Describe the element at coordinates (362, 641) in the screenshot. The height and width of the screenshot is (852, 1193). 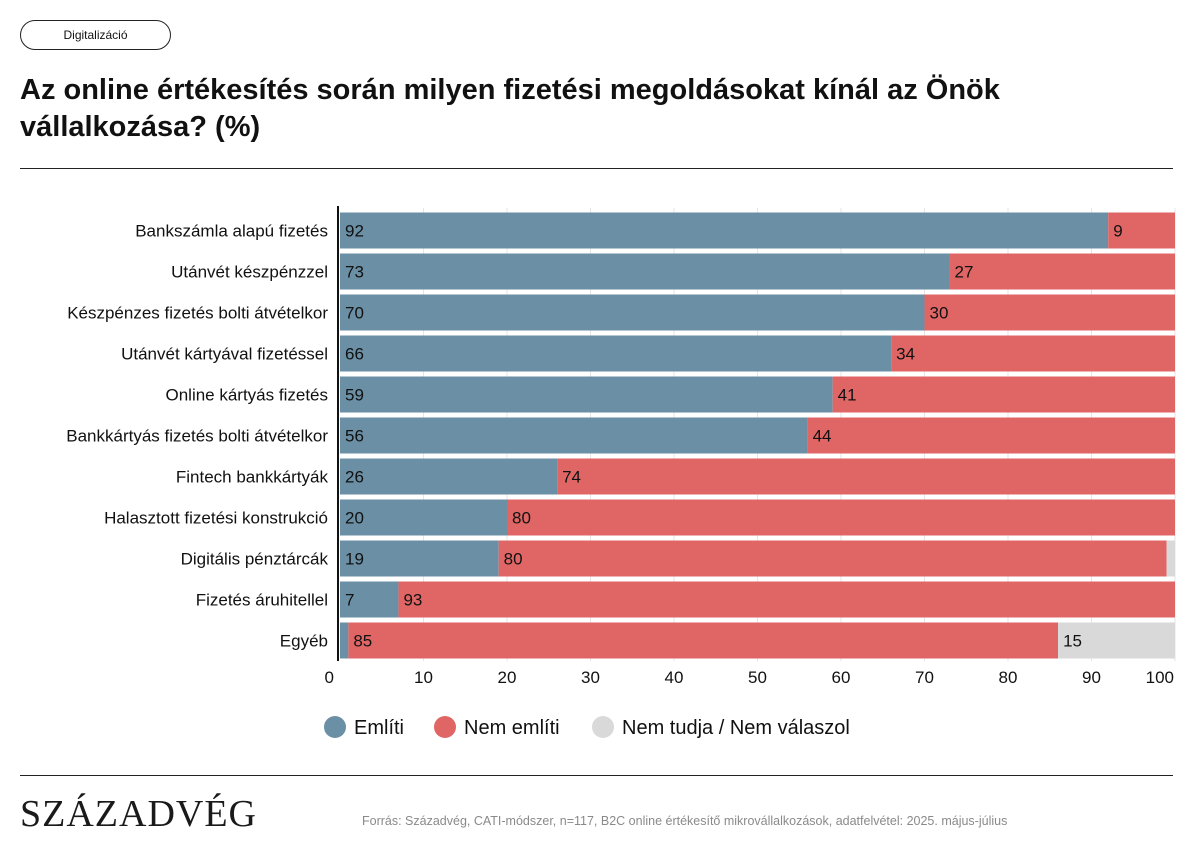
I see `data-label: 85` at that location.